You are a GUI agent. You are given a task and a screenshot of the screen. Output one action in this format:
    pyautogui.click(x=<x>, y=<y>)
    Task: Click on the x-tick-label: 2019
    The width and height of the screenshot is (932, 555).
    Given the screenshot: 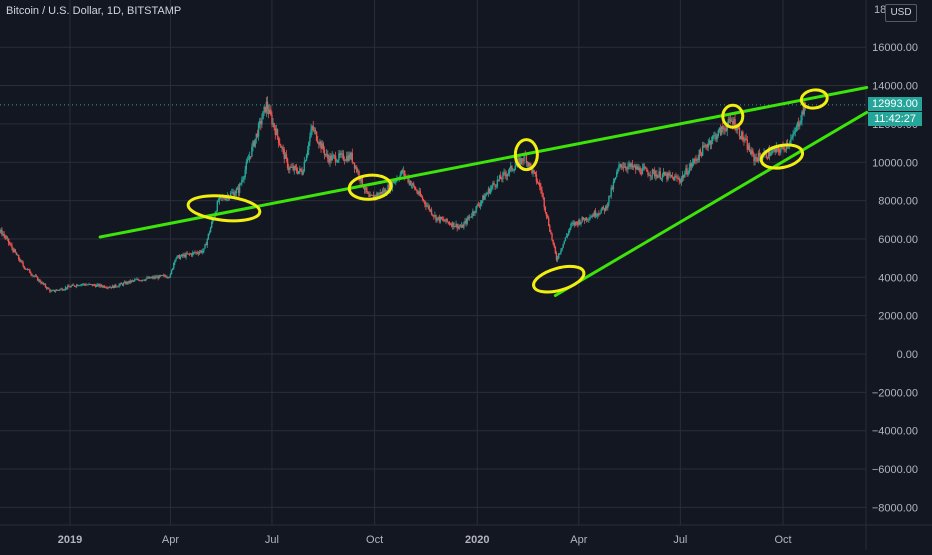 What is the action you would take?
    pyautogui.click(x=70, y=540)
    